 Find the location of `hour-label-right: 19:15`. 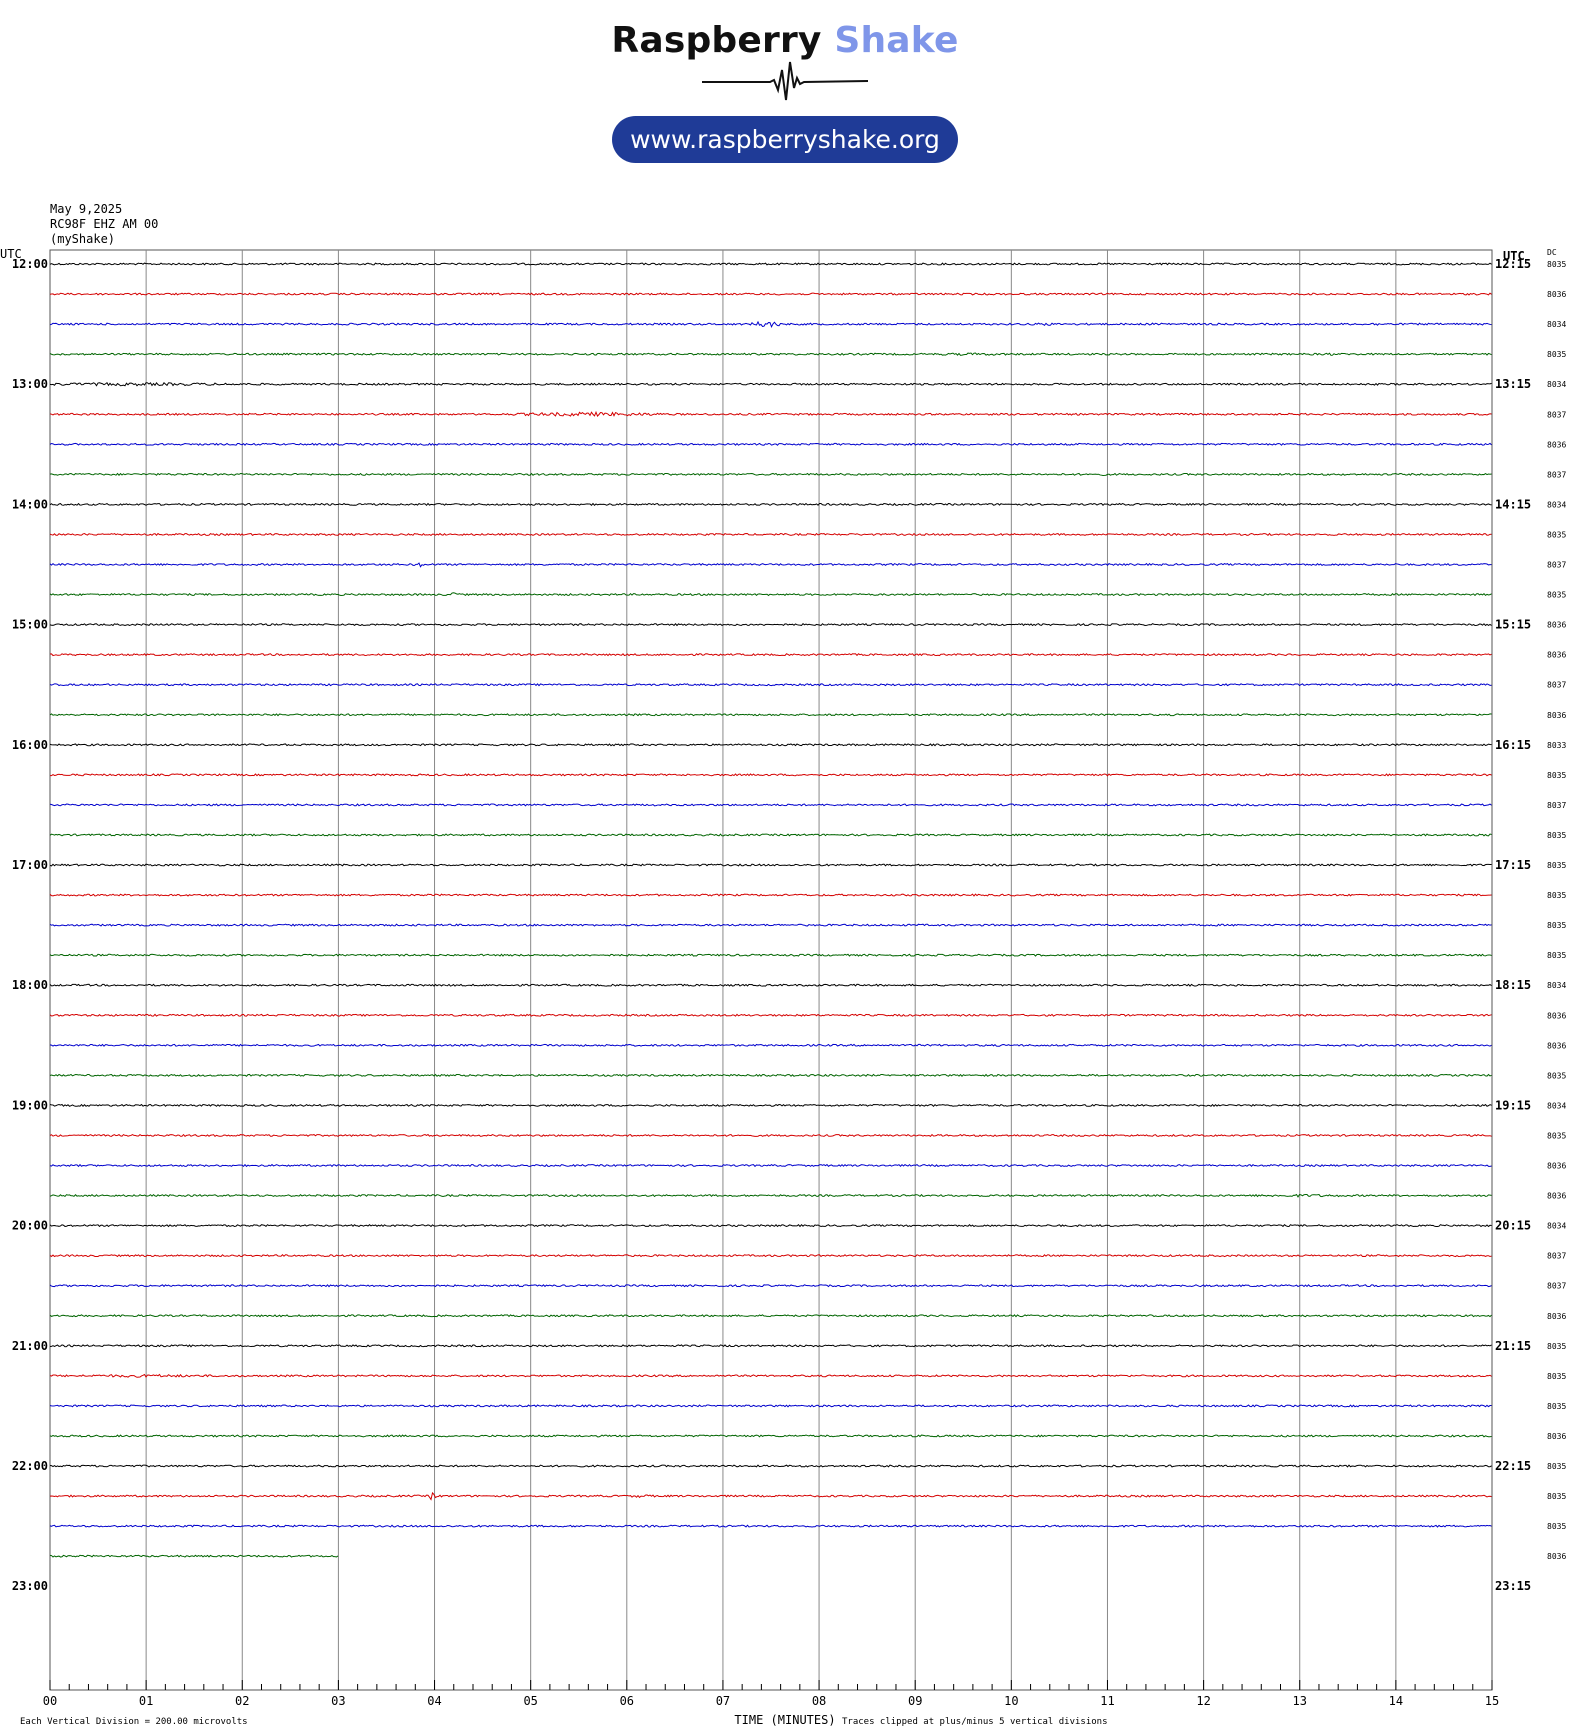

hour-label-right: 19:15 is located at coordinates (1513, 1105).